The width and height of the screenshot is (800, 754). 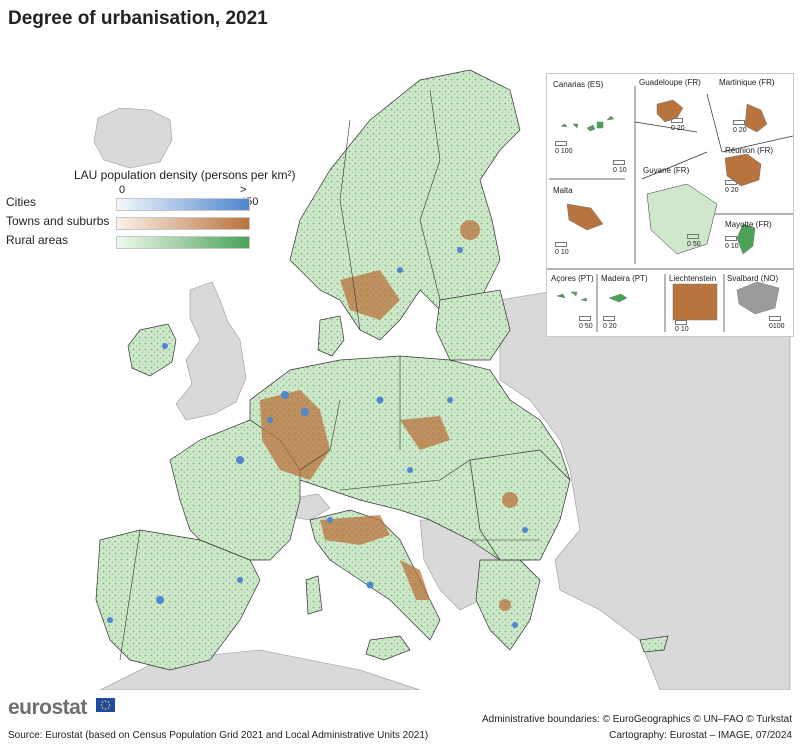 I want to click on canarias-islands, so click(x=587, y=123).